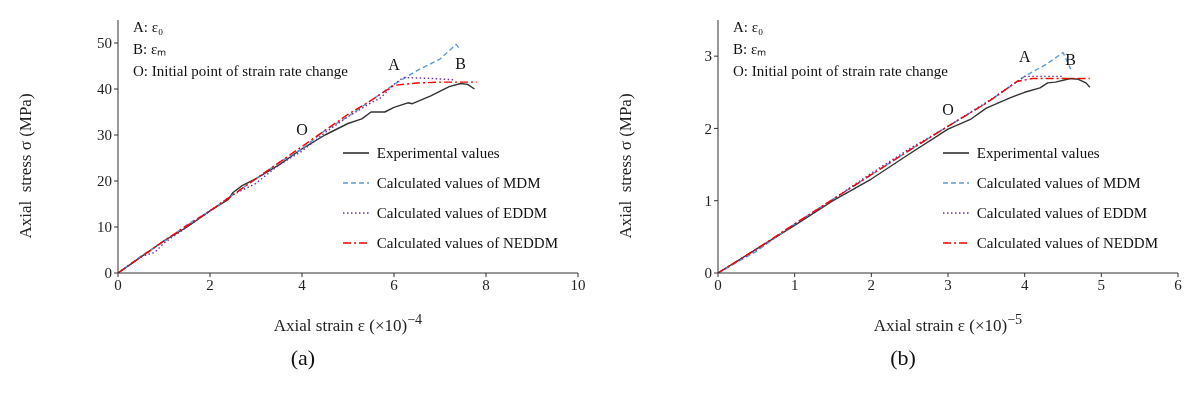 The image size is (1203, 401). Describe the element at coordinates (104, 135) in the screenshot. I see `y-tick-label: 30` at that location.